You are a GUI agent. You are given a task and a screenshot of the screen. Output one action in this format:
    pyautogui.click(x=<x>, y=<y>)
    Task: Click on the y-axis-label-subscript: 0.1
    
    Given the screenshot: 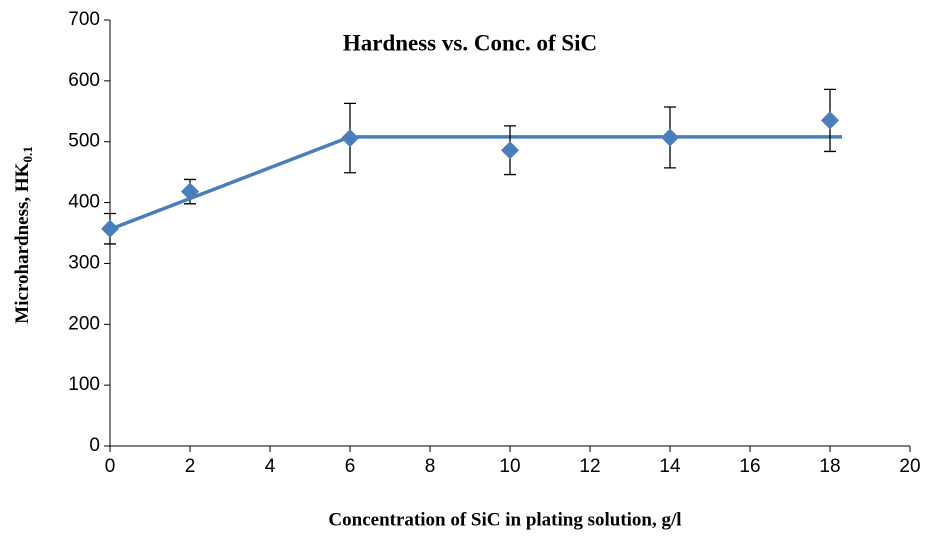 What is the action you would take?
    pyautogui.click(x=27, y=154)
    